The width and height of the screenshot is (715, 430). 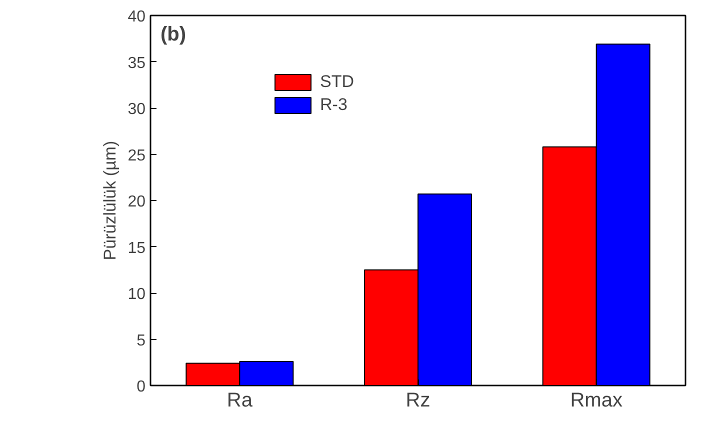 What do you see at coordinates (334, 105) in the screenshot?
I see `legend-label: R-3` at bounding box center [334, 105].